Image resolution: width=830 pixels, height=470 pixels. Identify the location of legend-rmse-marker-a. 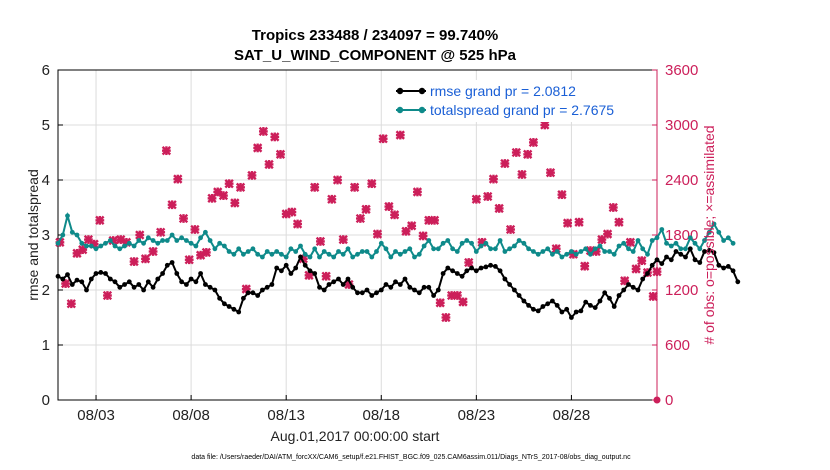
(400, 91).